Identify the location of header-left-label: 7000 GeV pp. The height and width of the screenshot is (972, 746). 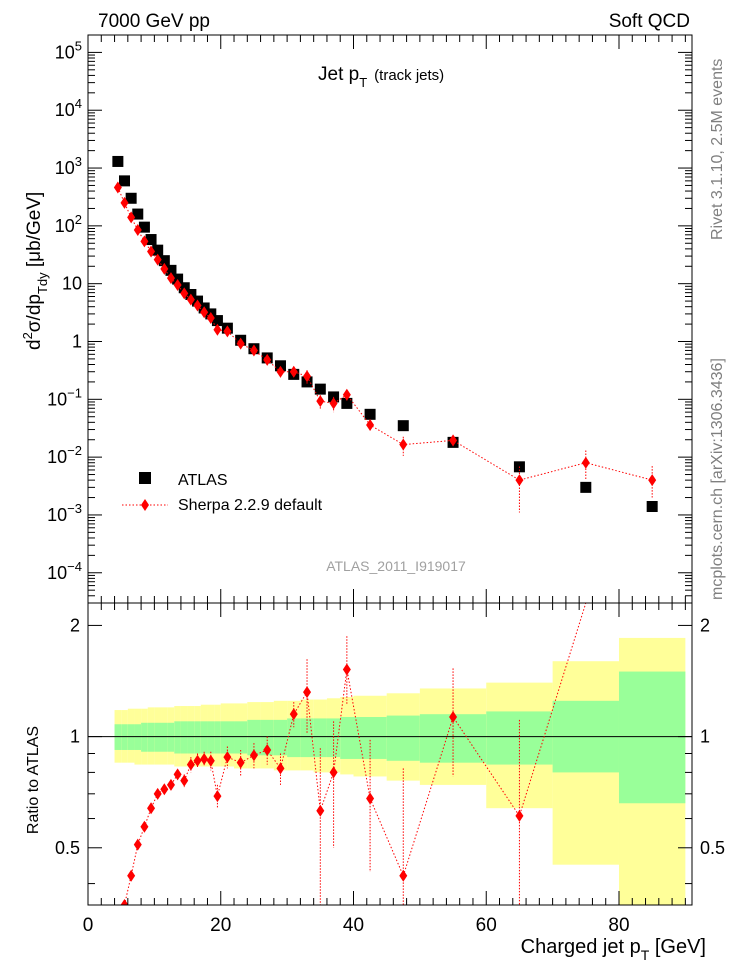
(154, 21).